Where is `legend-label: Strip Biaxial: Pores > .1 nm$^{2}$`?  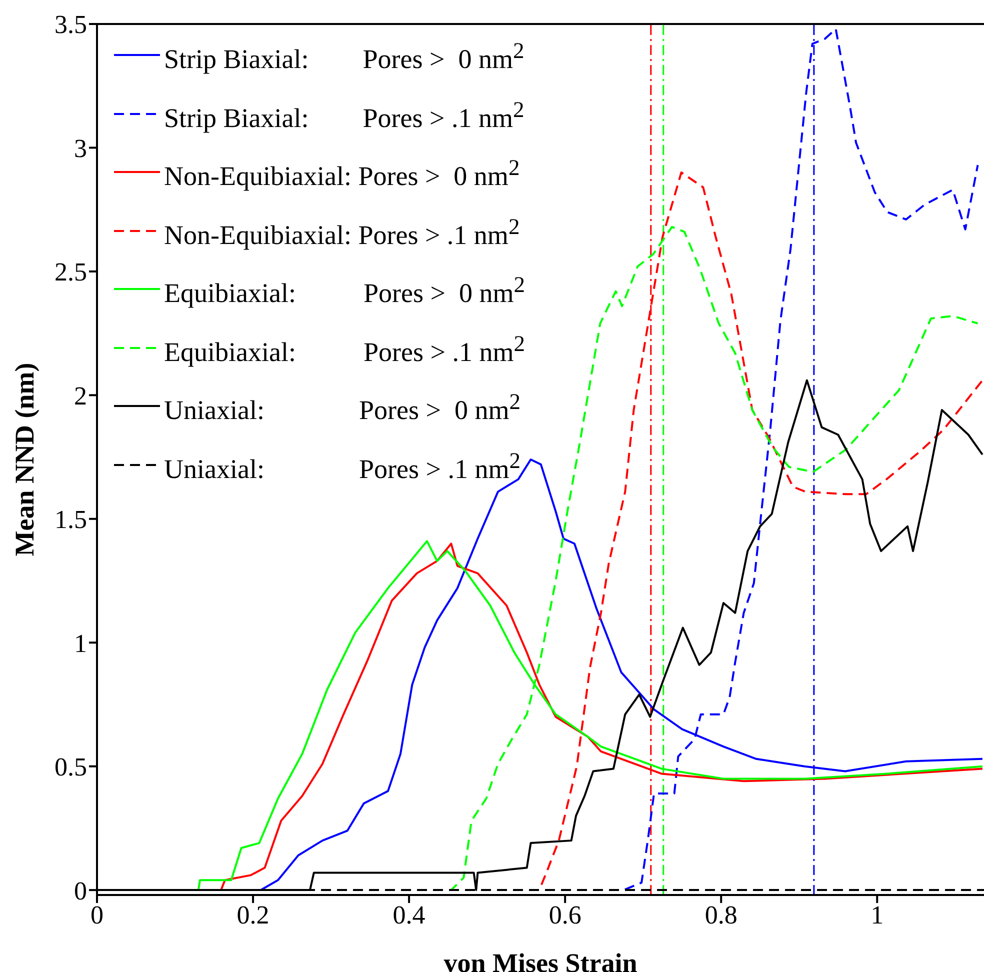
legend-label: Strip Biaxial: Pores > .1 nm$^{2}$ is located at coordinates (344, 115).